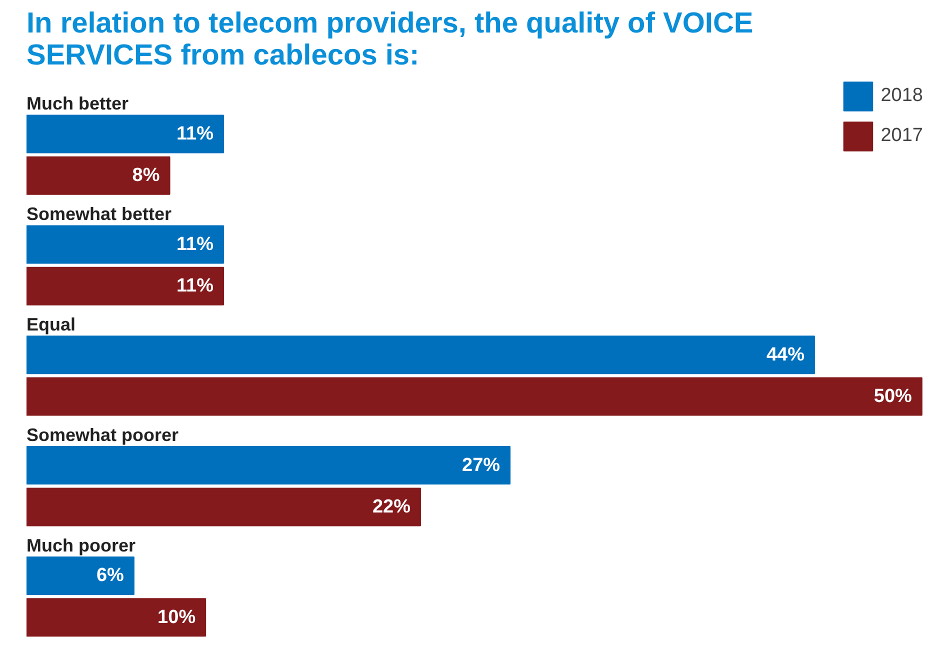 The height and width of the screenshot is (655, 949). I want to click on legend-label: 2018, so click(901, 96).